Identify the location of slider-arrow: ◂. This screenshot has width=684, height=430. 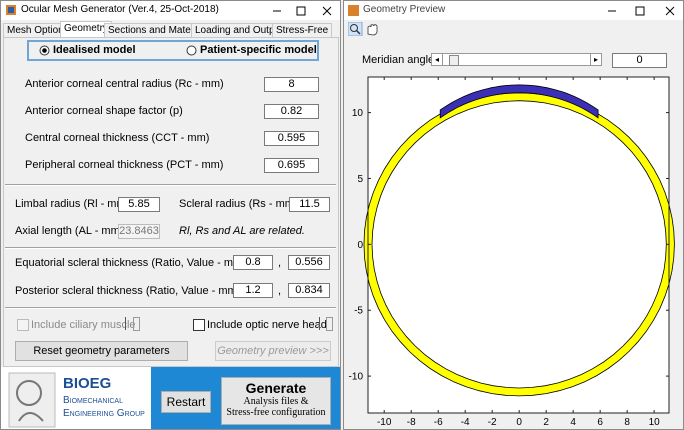
(437, 59).